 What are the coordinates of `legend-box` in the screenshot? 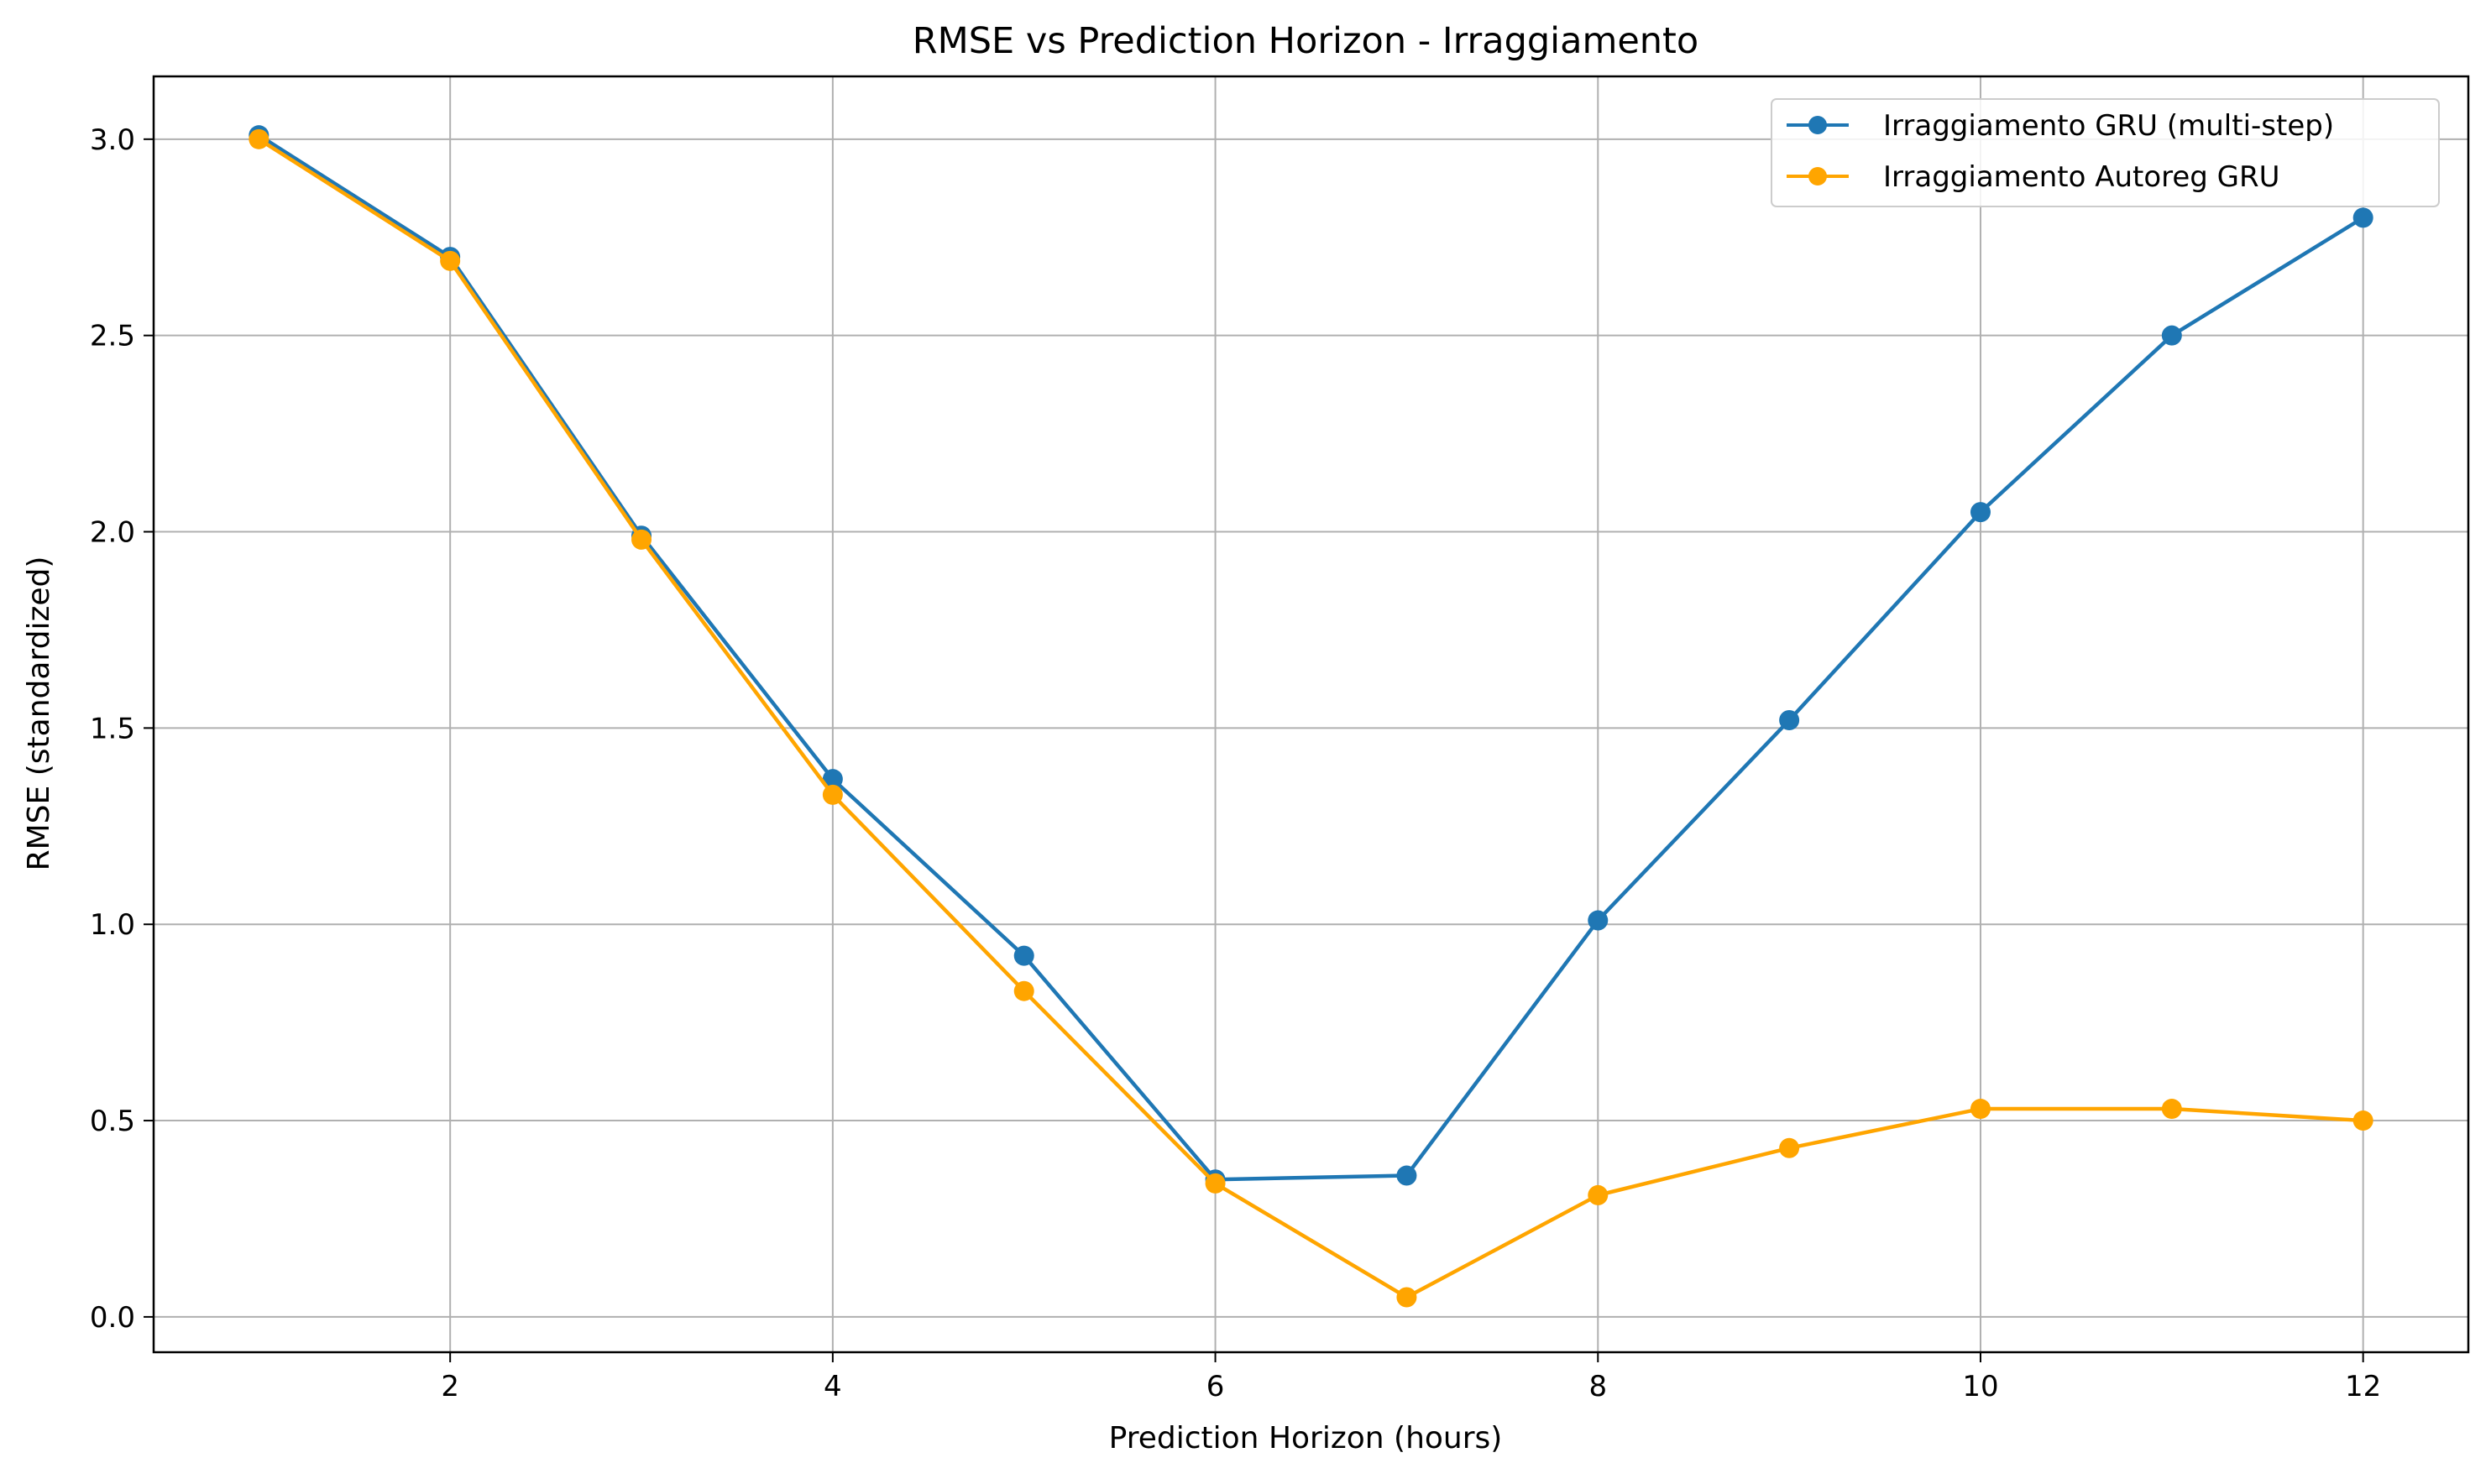 It's located at (2105, 152).